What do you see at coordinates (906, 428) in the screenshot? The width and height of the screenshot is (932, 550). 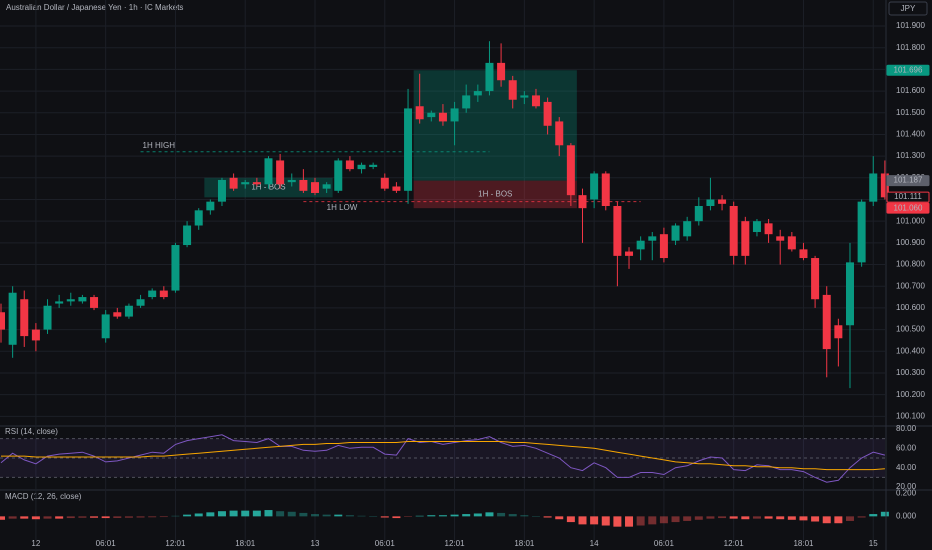 I see `rsi-tick-label: 80.00` at bounding box center [906, 428].